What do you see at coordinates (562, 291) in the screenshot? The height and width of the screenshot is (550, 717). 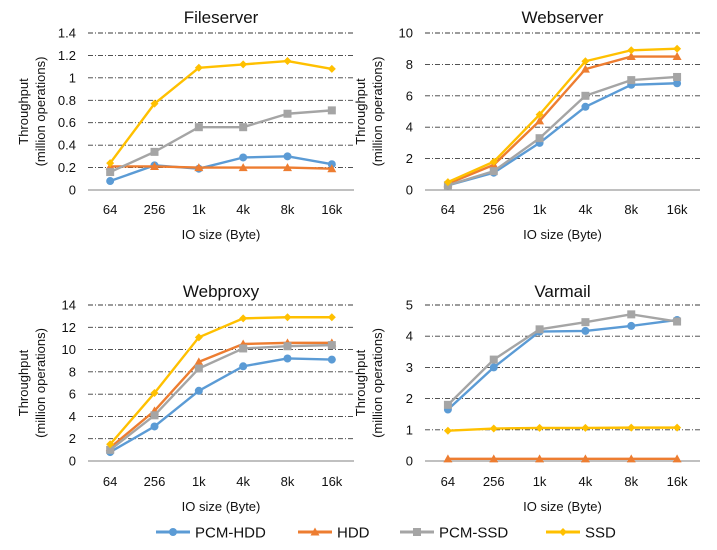 I see `chart-title: Varmail` at bounding box center [562, 291].